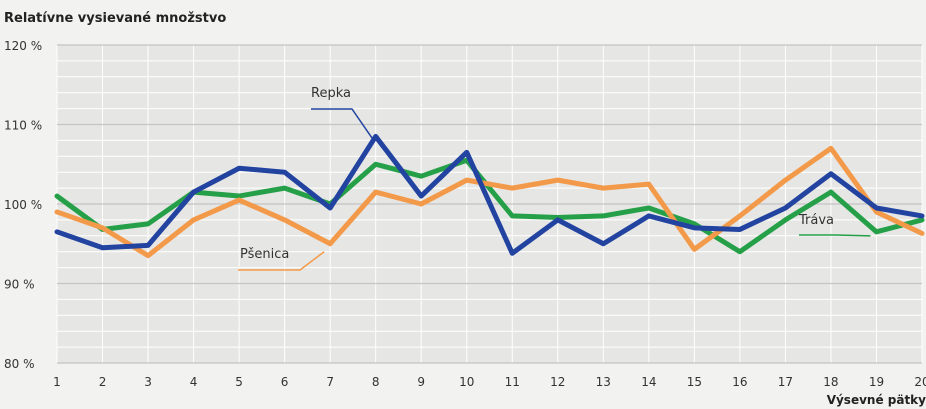  Describe the element at coordinates (264, 254) in the screenshot. I see `psenica-label: Pšenica` at that location.